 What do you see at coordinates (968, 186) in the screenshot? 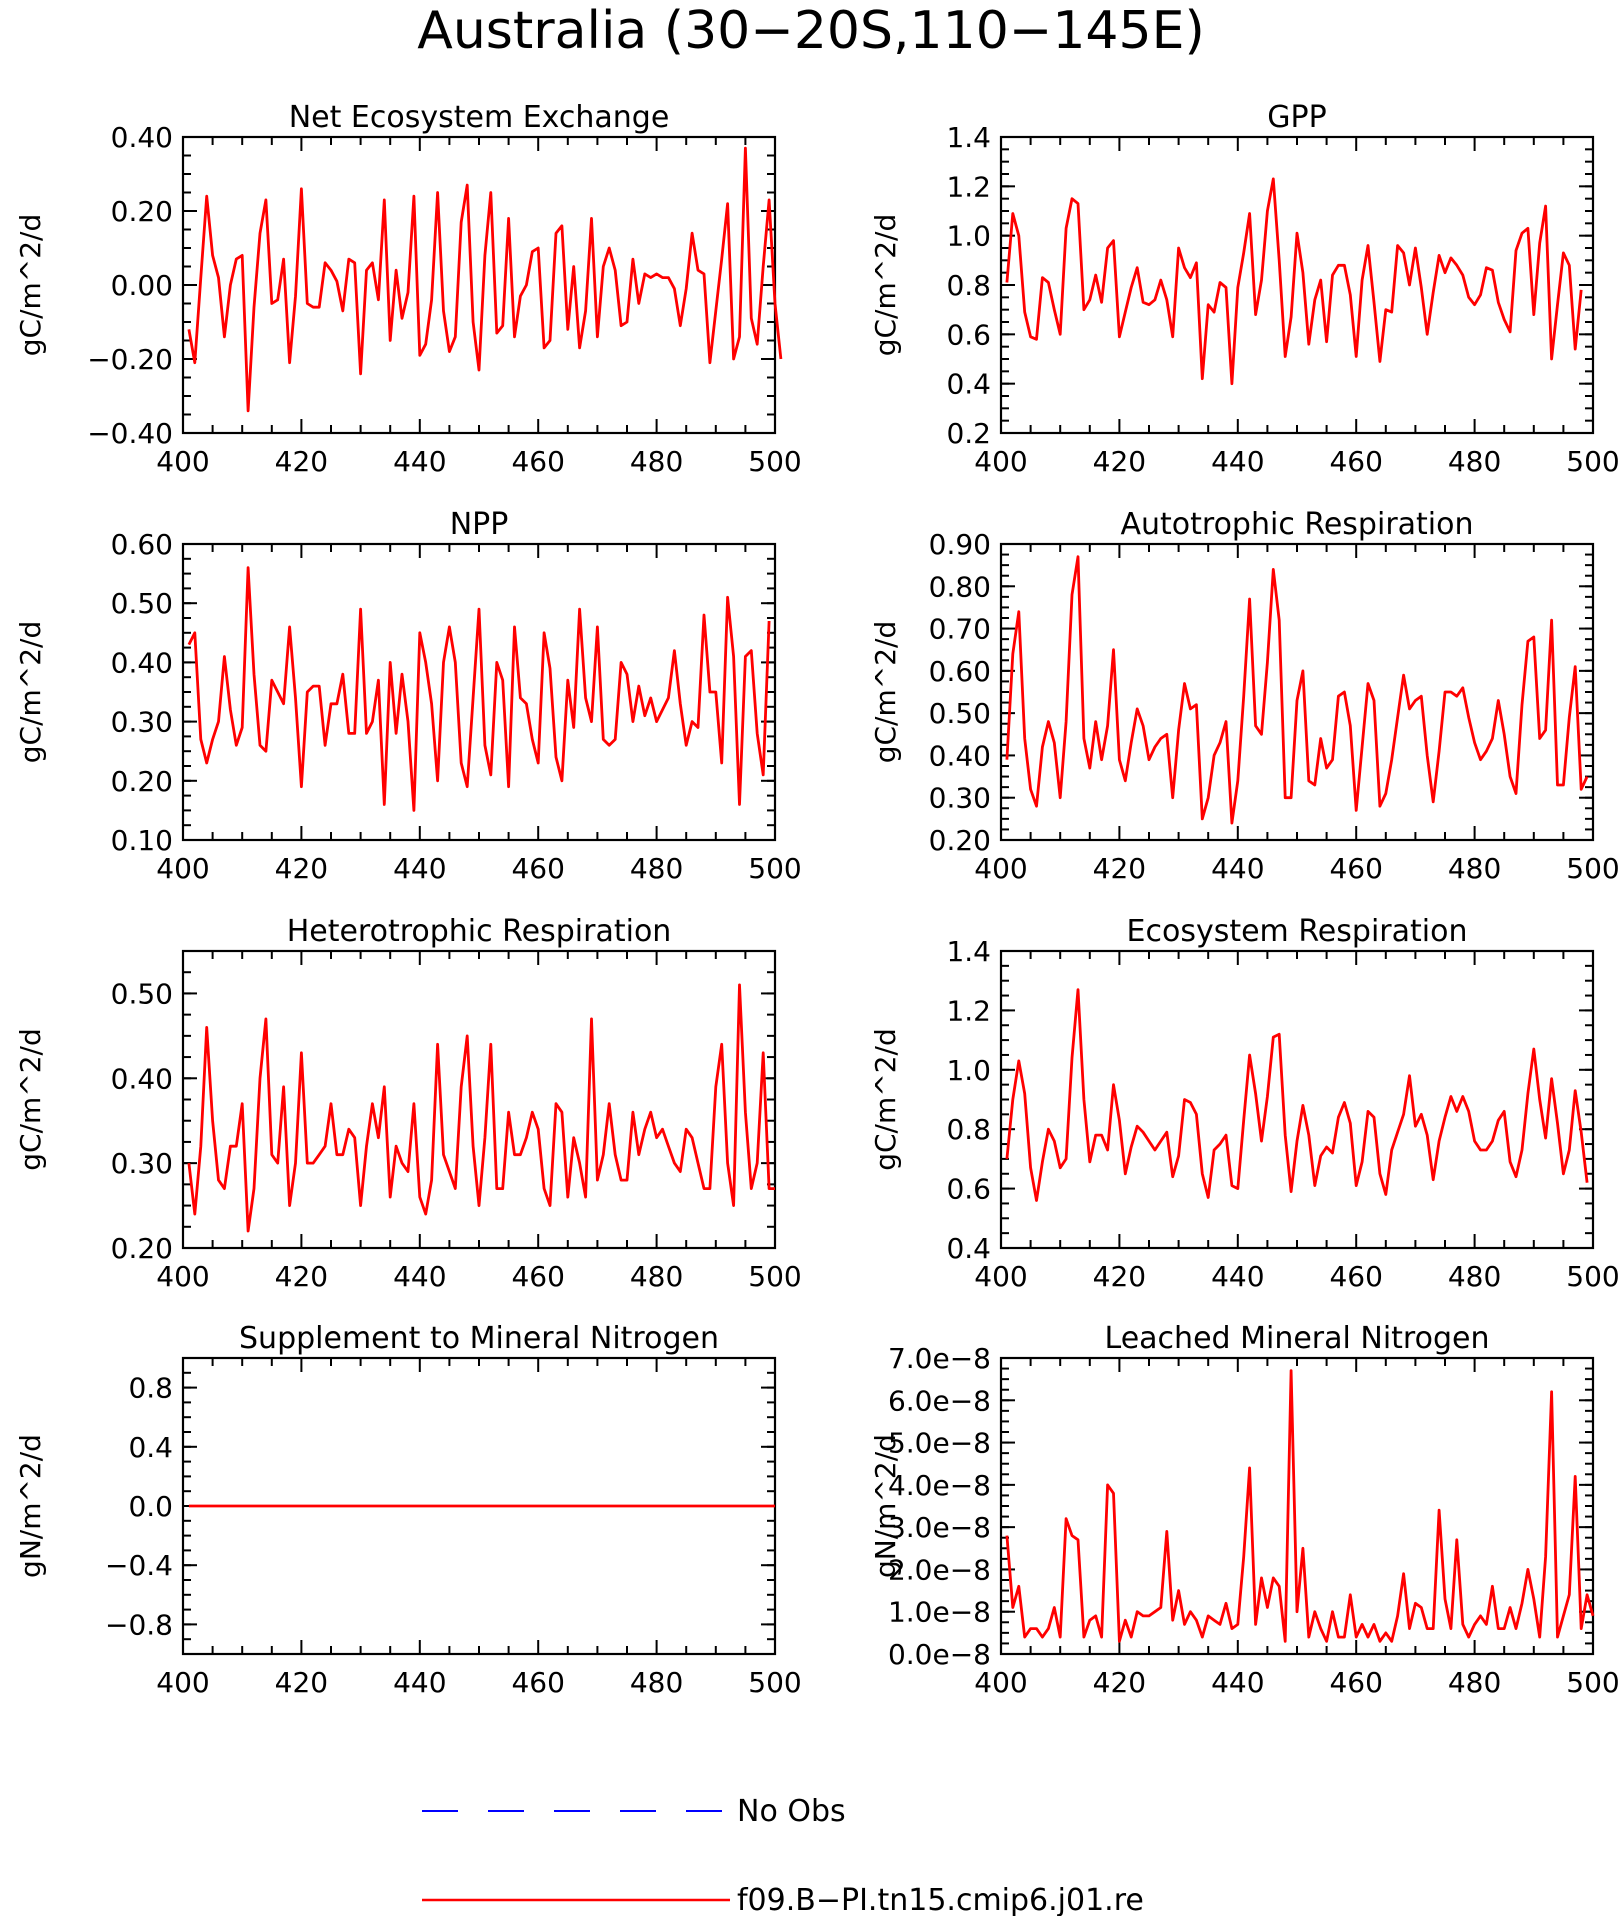
I see `y-tick-label: 1.2` at bounding box center [968, 186].